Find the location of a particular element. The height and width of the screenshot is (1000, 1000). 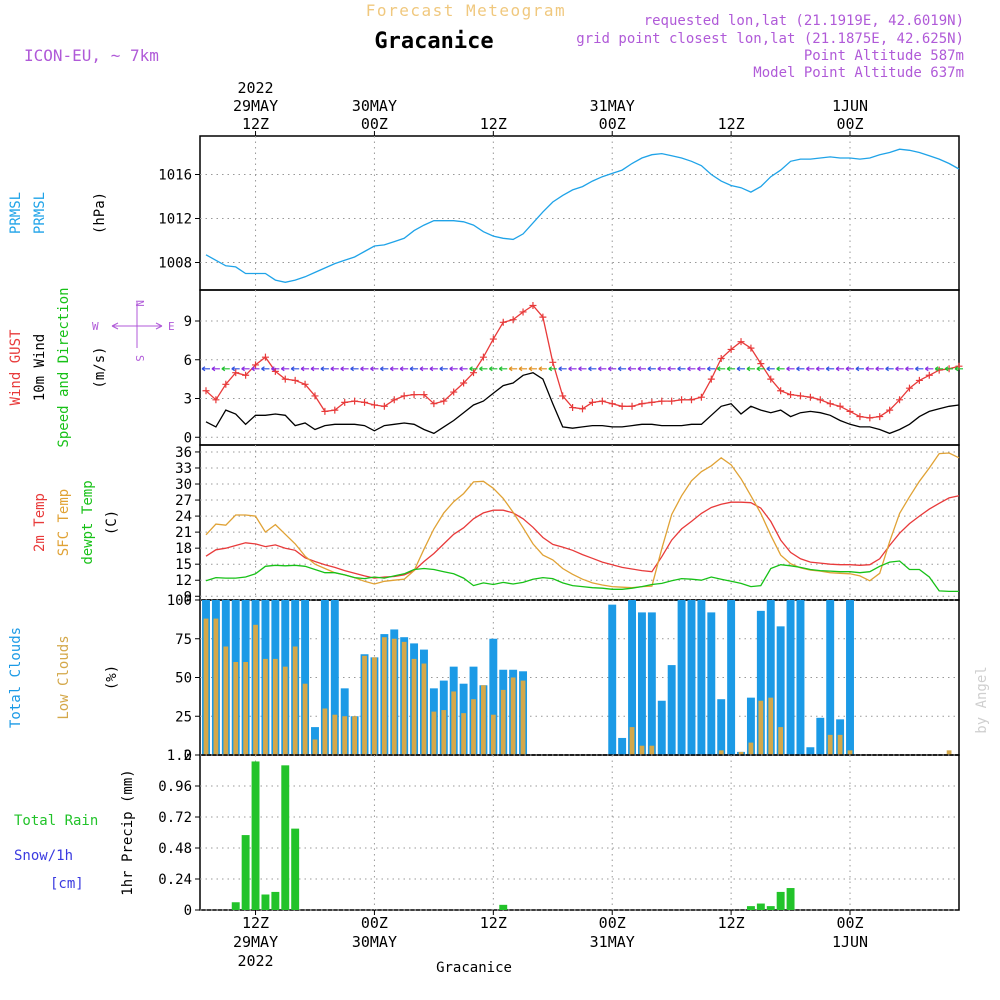

compass-s: S is located at coordinates (139, 358).